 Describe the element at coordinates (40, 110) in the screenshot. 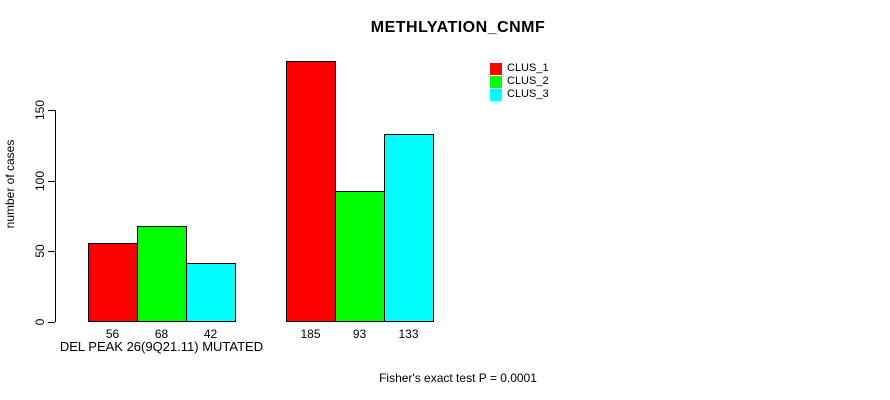

I see `y-tick-label: 150` at that location.